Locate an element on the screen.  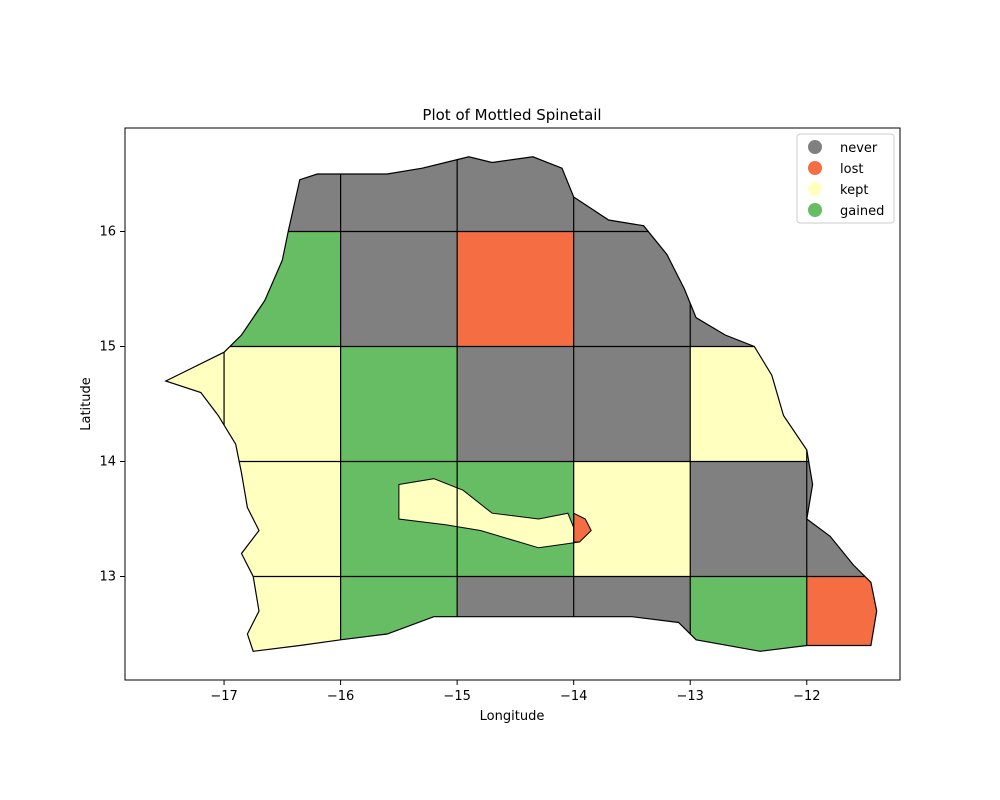
x-axis-label: Longitude is located at coordinates (512, 716).